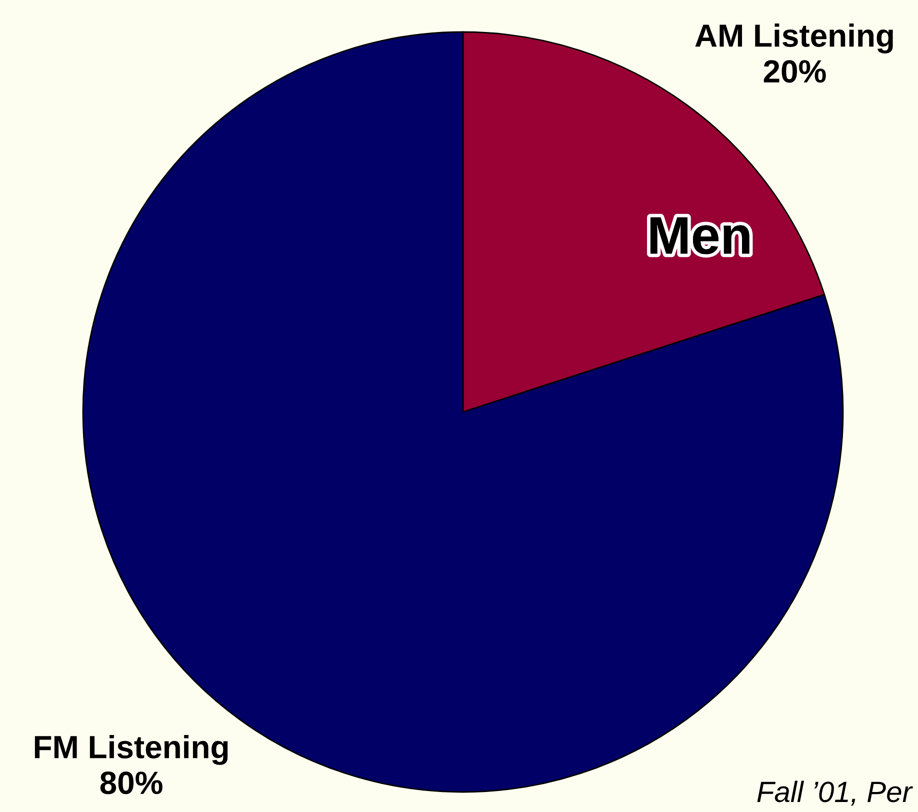 The width and height of the screenshot is (918, 812). Describe the element at coordinates (794, 39) in the screenshot. I see `slice-label: AM Listening` at that location.